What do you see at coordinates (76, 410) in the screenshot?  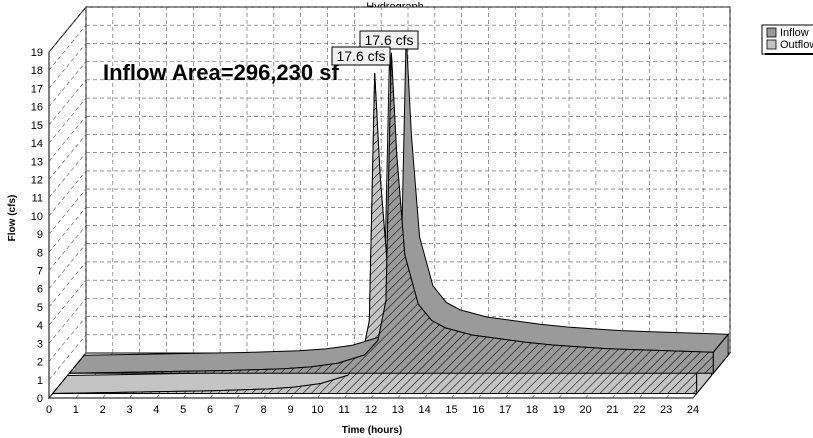 I see `x-tick-label: 1` at bounding box center [76, 410].